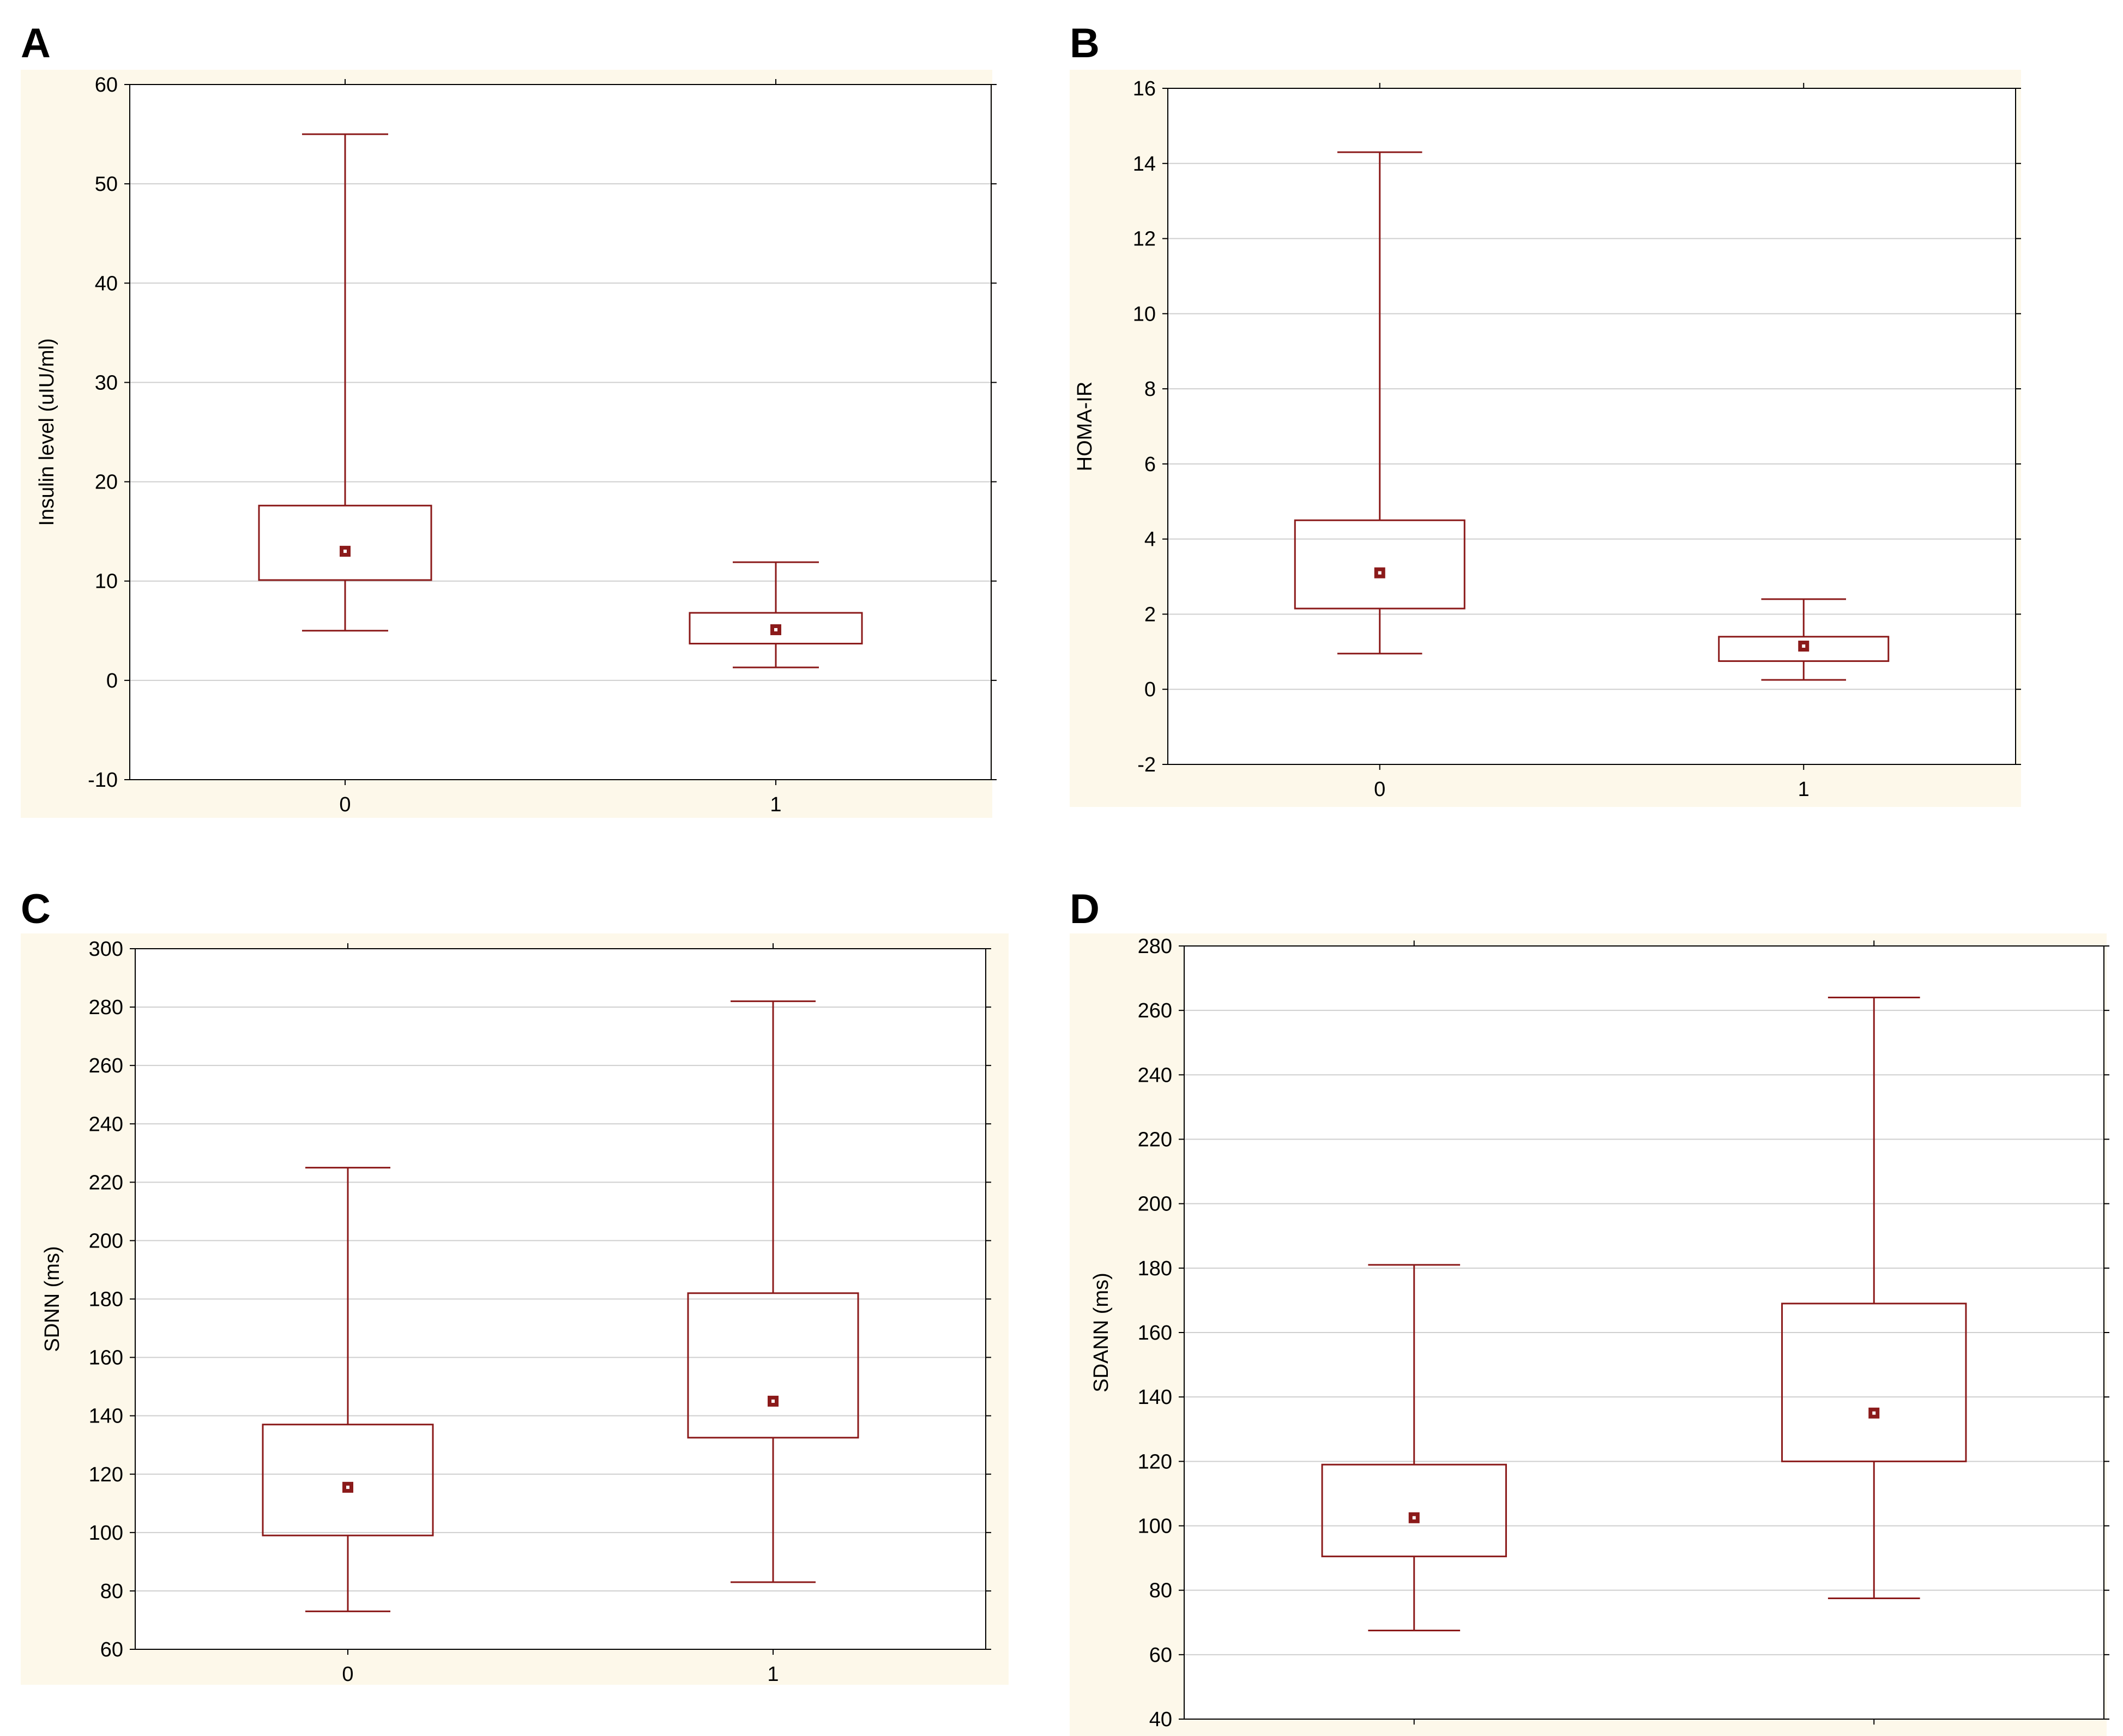  Describe the element at coordinates (1874, 1413) in the screenshot. I see `panel-d-box-1-median-marker-center` at that location.